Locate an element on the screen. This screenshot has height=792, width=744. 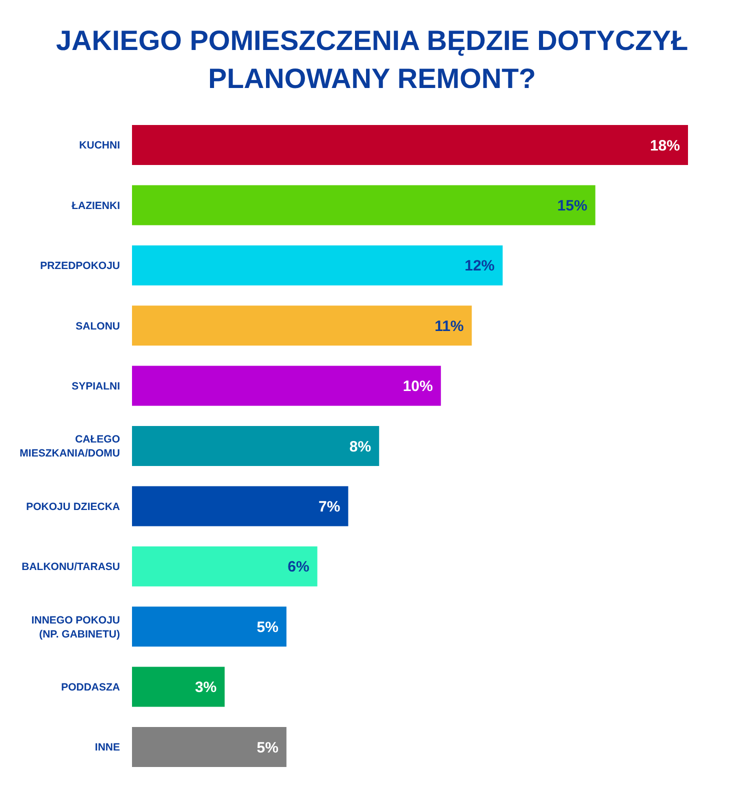
data-label: 7% is located at coordinates (329, 507).